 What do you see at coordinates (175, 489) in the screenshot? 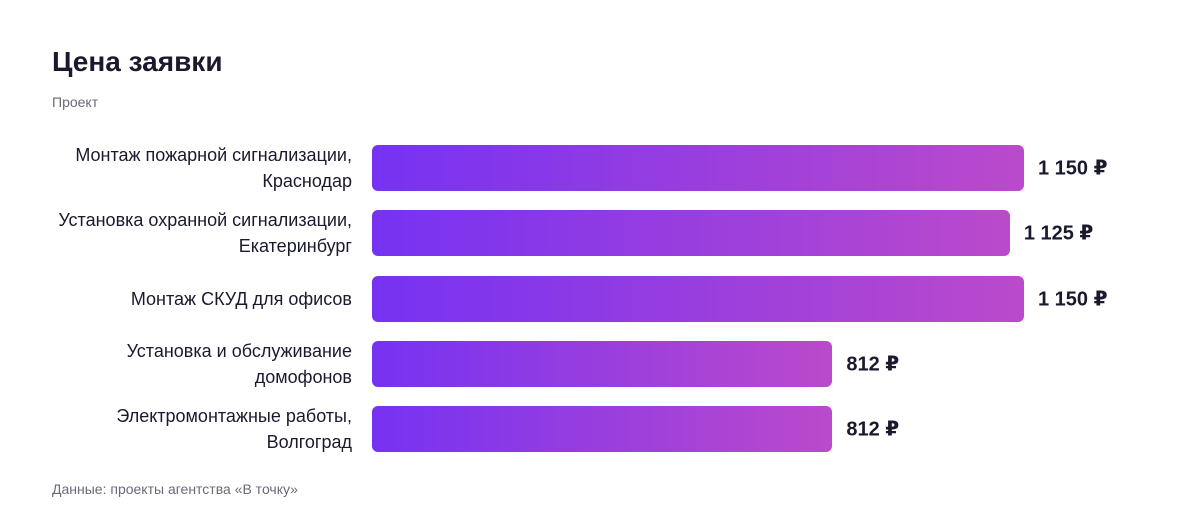
I see `source-note: Данные: проекты агентства «В точку»` at bounding box center [175, 489].